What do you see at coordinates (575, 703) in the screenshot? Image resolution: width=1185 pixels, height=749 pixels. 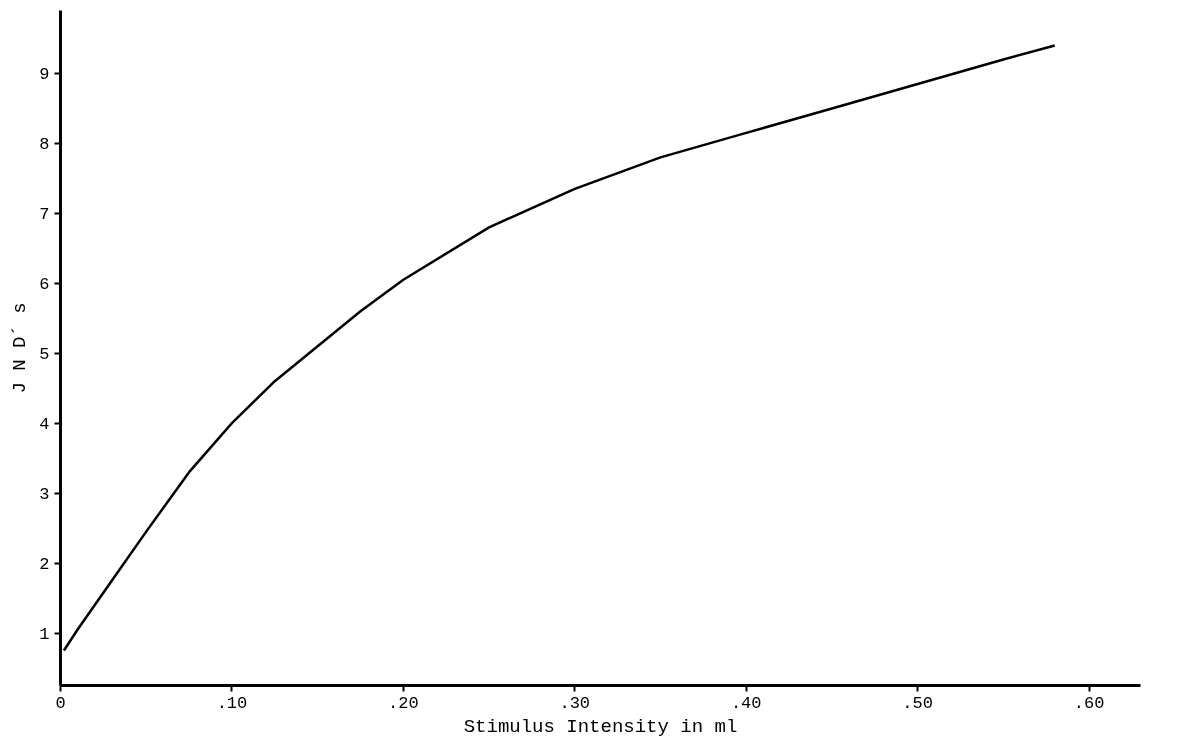 I see `x-tick-label: .30` at bounding box center [575, 703].